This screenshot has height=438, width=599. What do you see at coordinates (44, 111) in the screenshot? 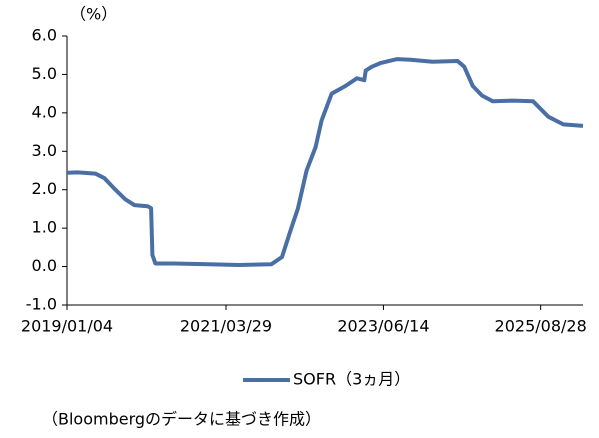
I see `y-tick-label: 4.0` at bounding box center [44, 111].